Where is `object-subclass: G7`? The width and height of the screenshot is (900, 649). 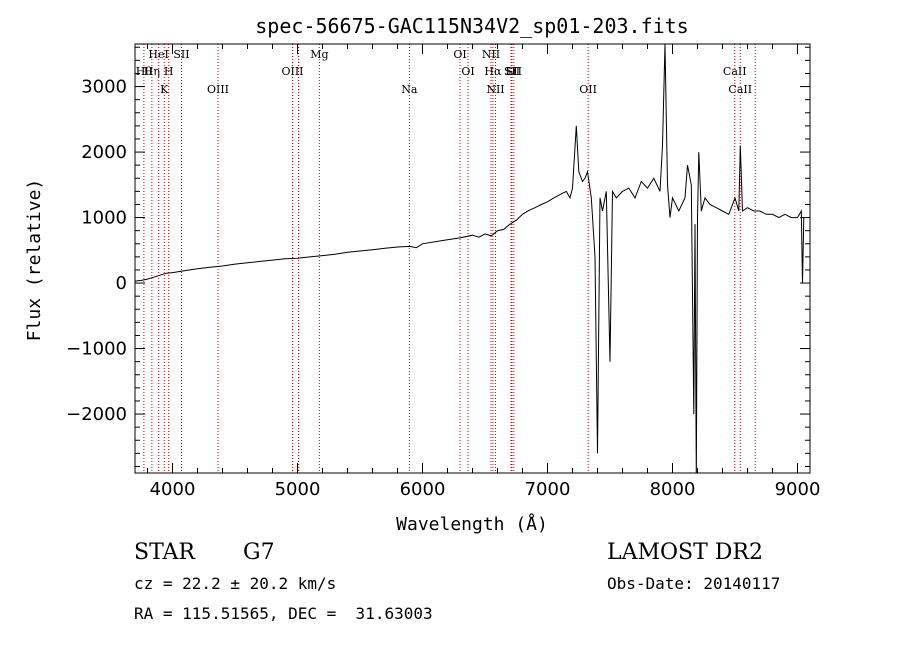
object-subclass: G7 is located at coordinates (259, 552).